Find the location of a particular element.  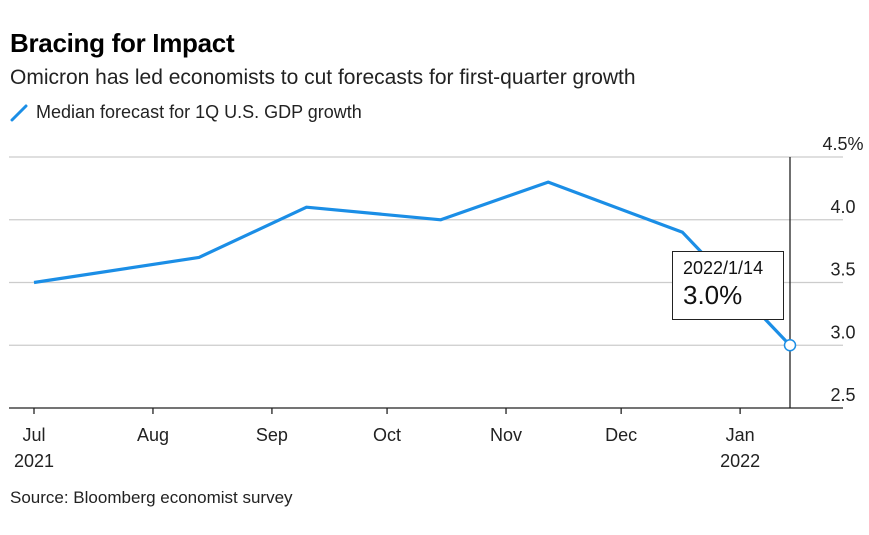

tooltip-value: 3.0% is located at coordinates (713, 295).